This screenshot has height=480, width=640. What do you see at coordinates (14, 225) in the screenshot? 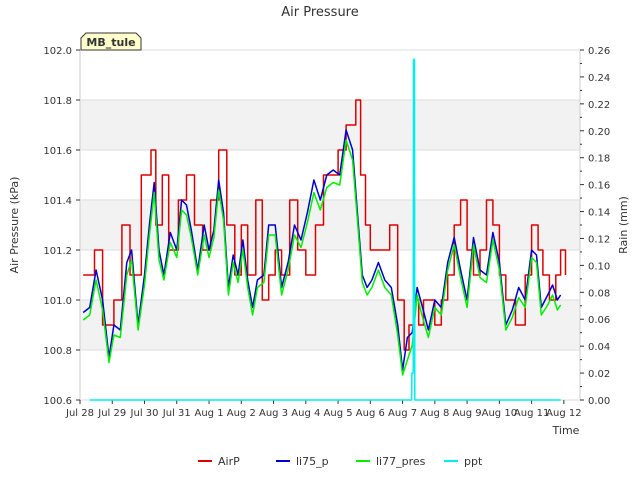
I see `left-axis-label: Air Pressure (kPa)` at bounding box center [14, 225].